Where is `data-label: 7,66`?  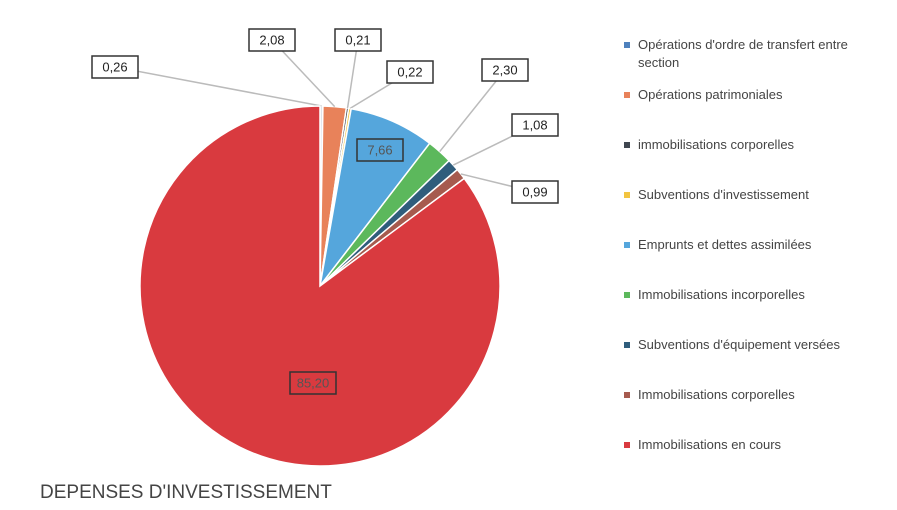 data-label: 7,66 is located at coordinates (379, 149).